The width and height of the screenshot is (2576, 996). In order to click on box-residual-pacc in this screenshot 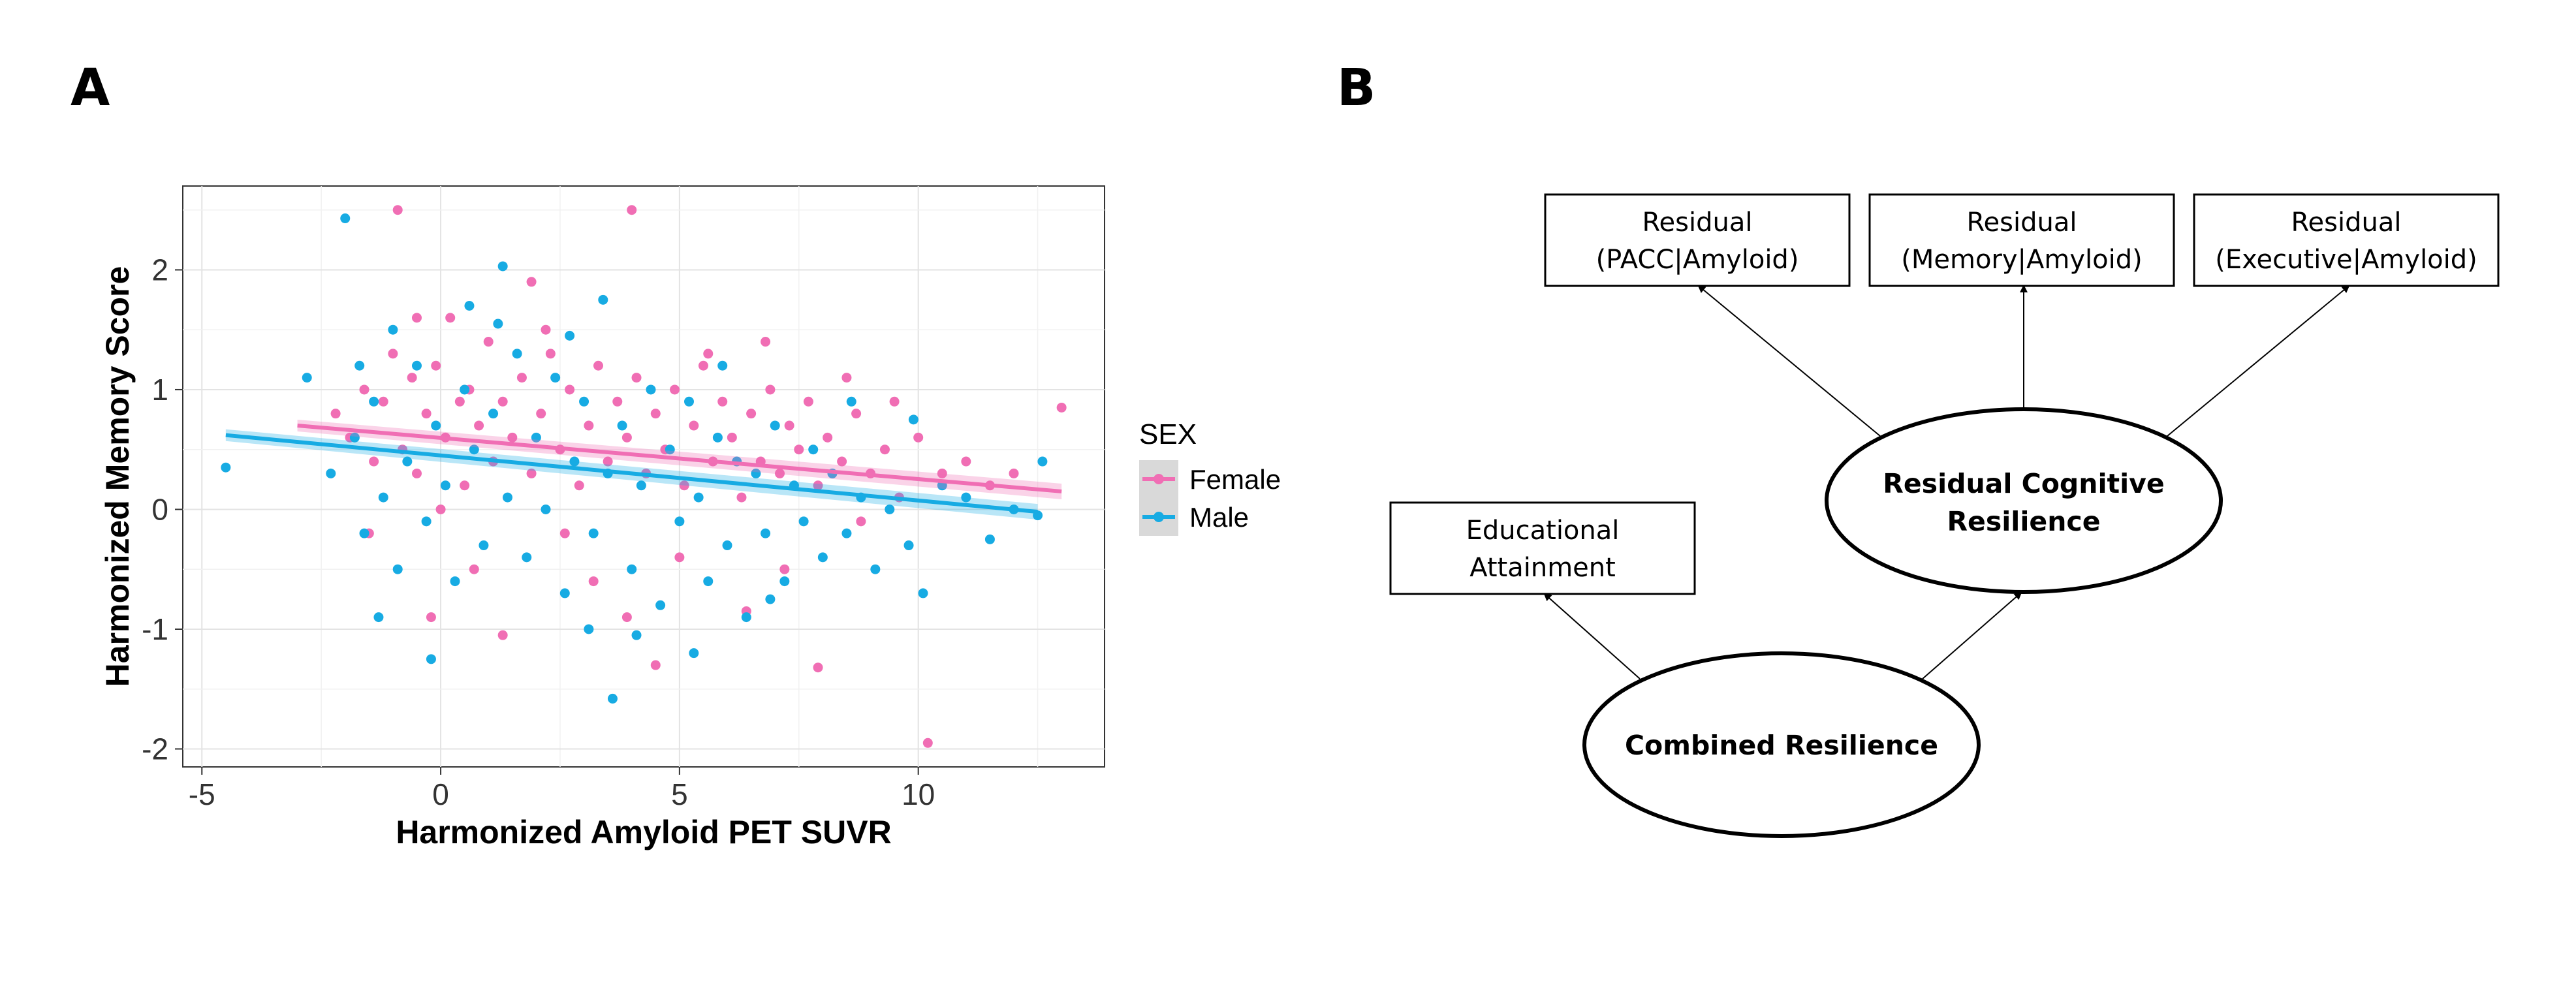, I will do `click(1697, 240)`.